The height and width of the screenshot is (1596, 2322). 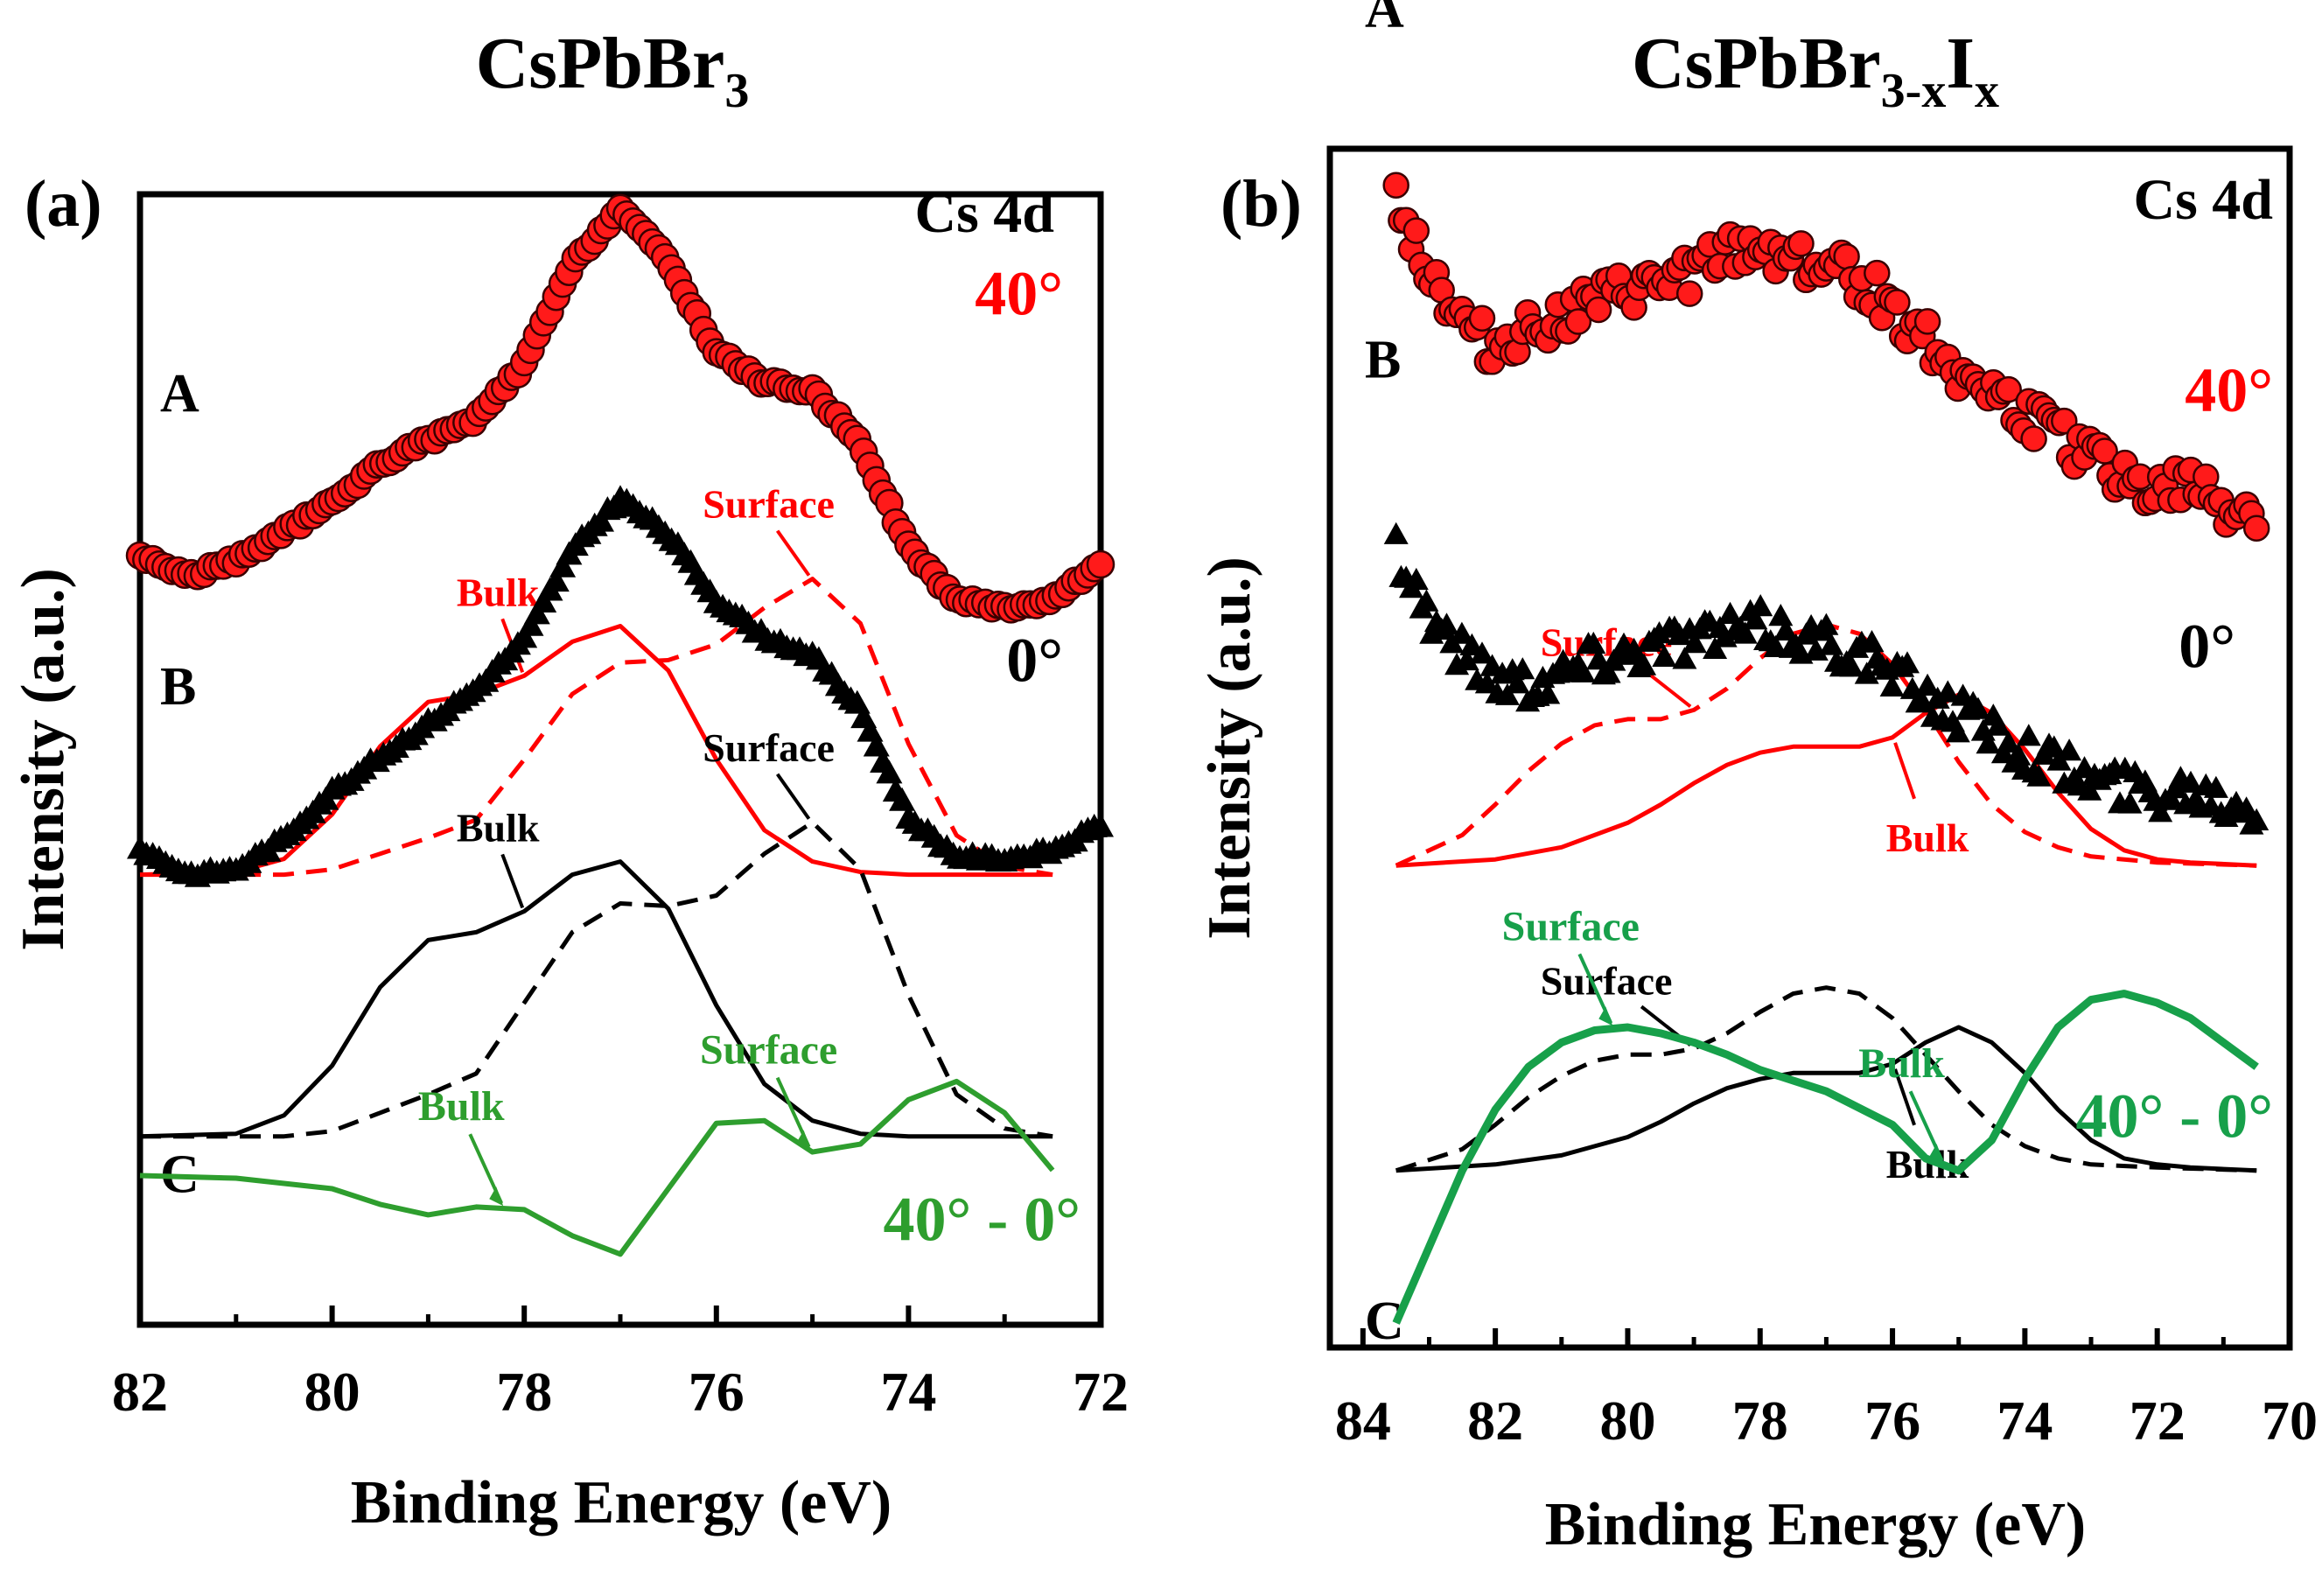 What do you see at coordinates (140, 1392) in the screenshot?
I see `x-tick-label: 82` at bounding box center [140, 1392].